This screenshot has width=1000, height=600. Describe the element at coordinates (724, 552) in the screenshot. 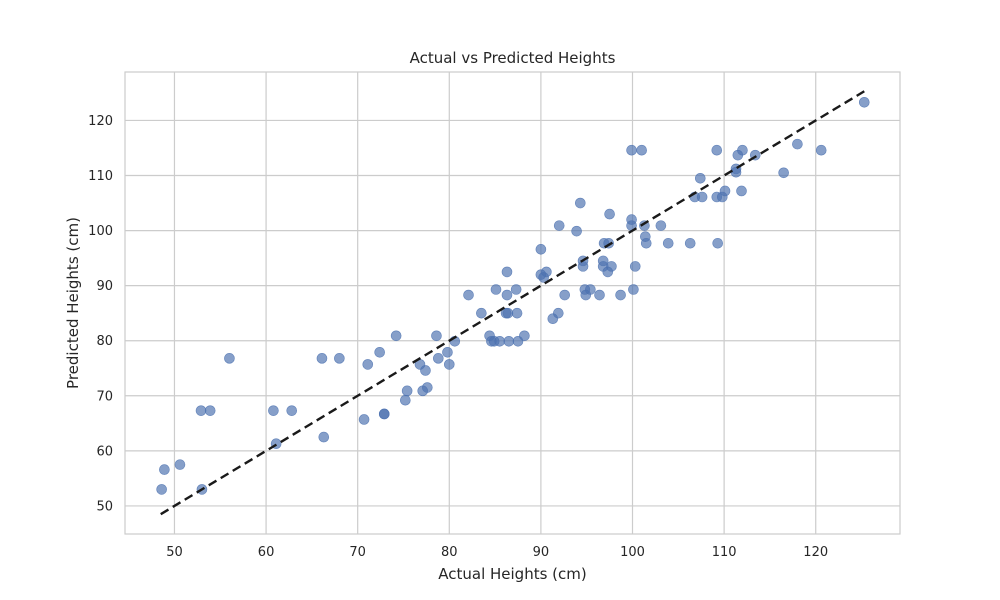

I see `x-tick-label: 110` at that location.